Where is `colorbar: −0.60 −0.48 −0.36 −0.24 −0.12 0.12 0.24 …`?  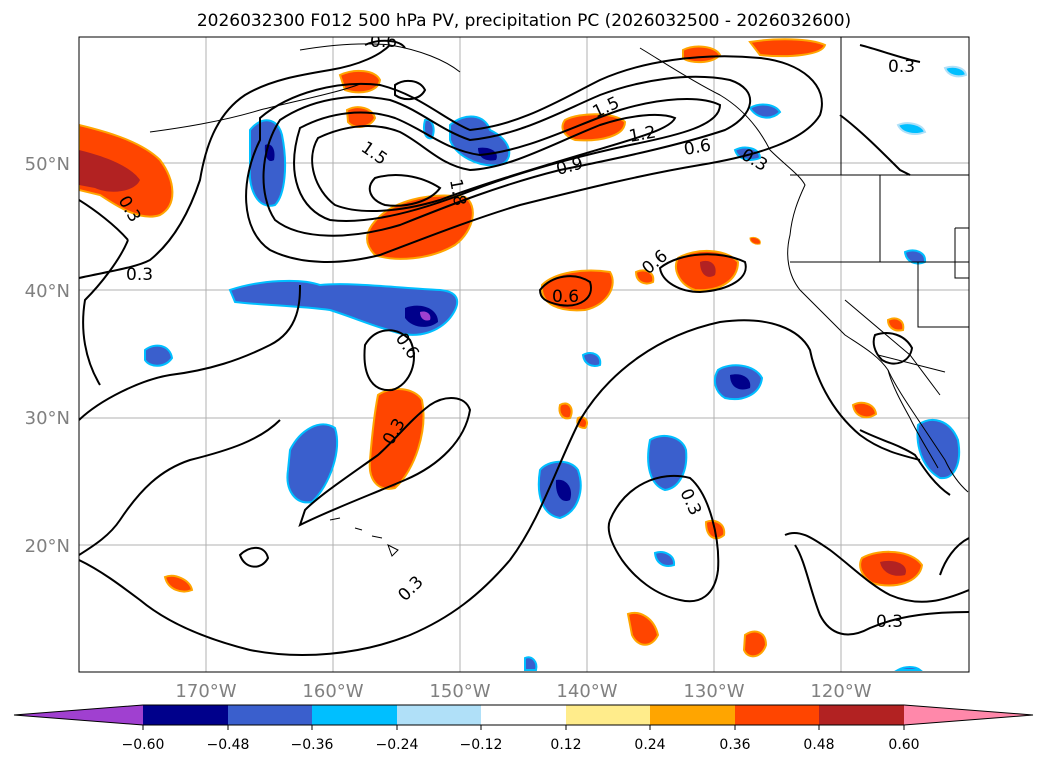 colorbar: −0.60 −0.48 −0.36 −0.24 −0.12 0.12 0.24 … is located at coordinates (523, 728).